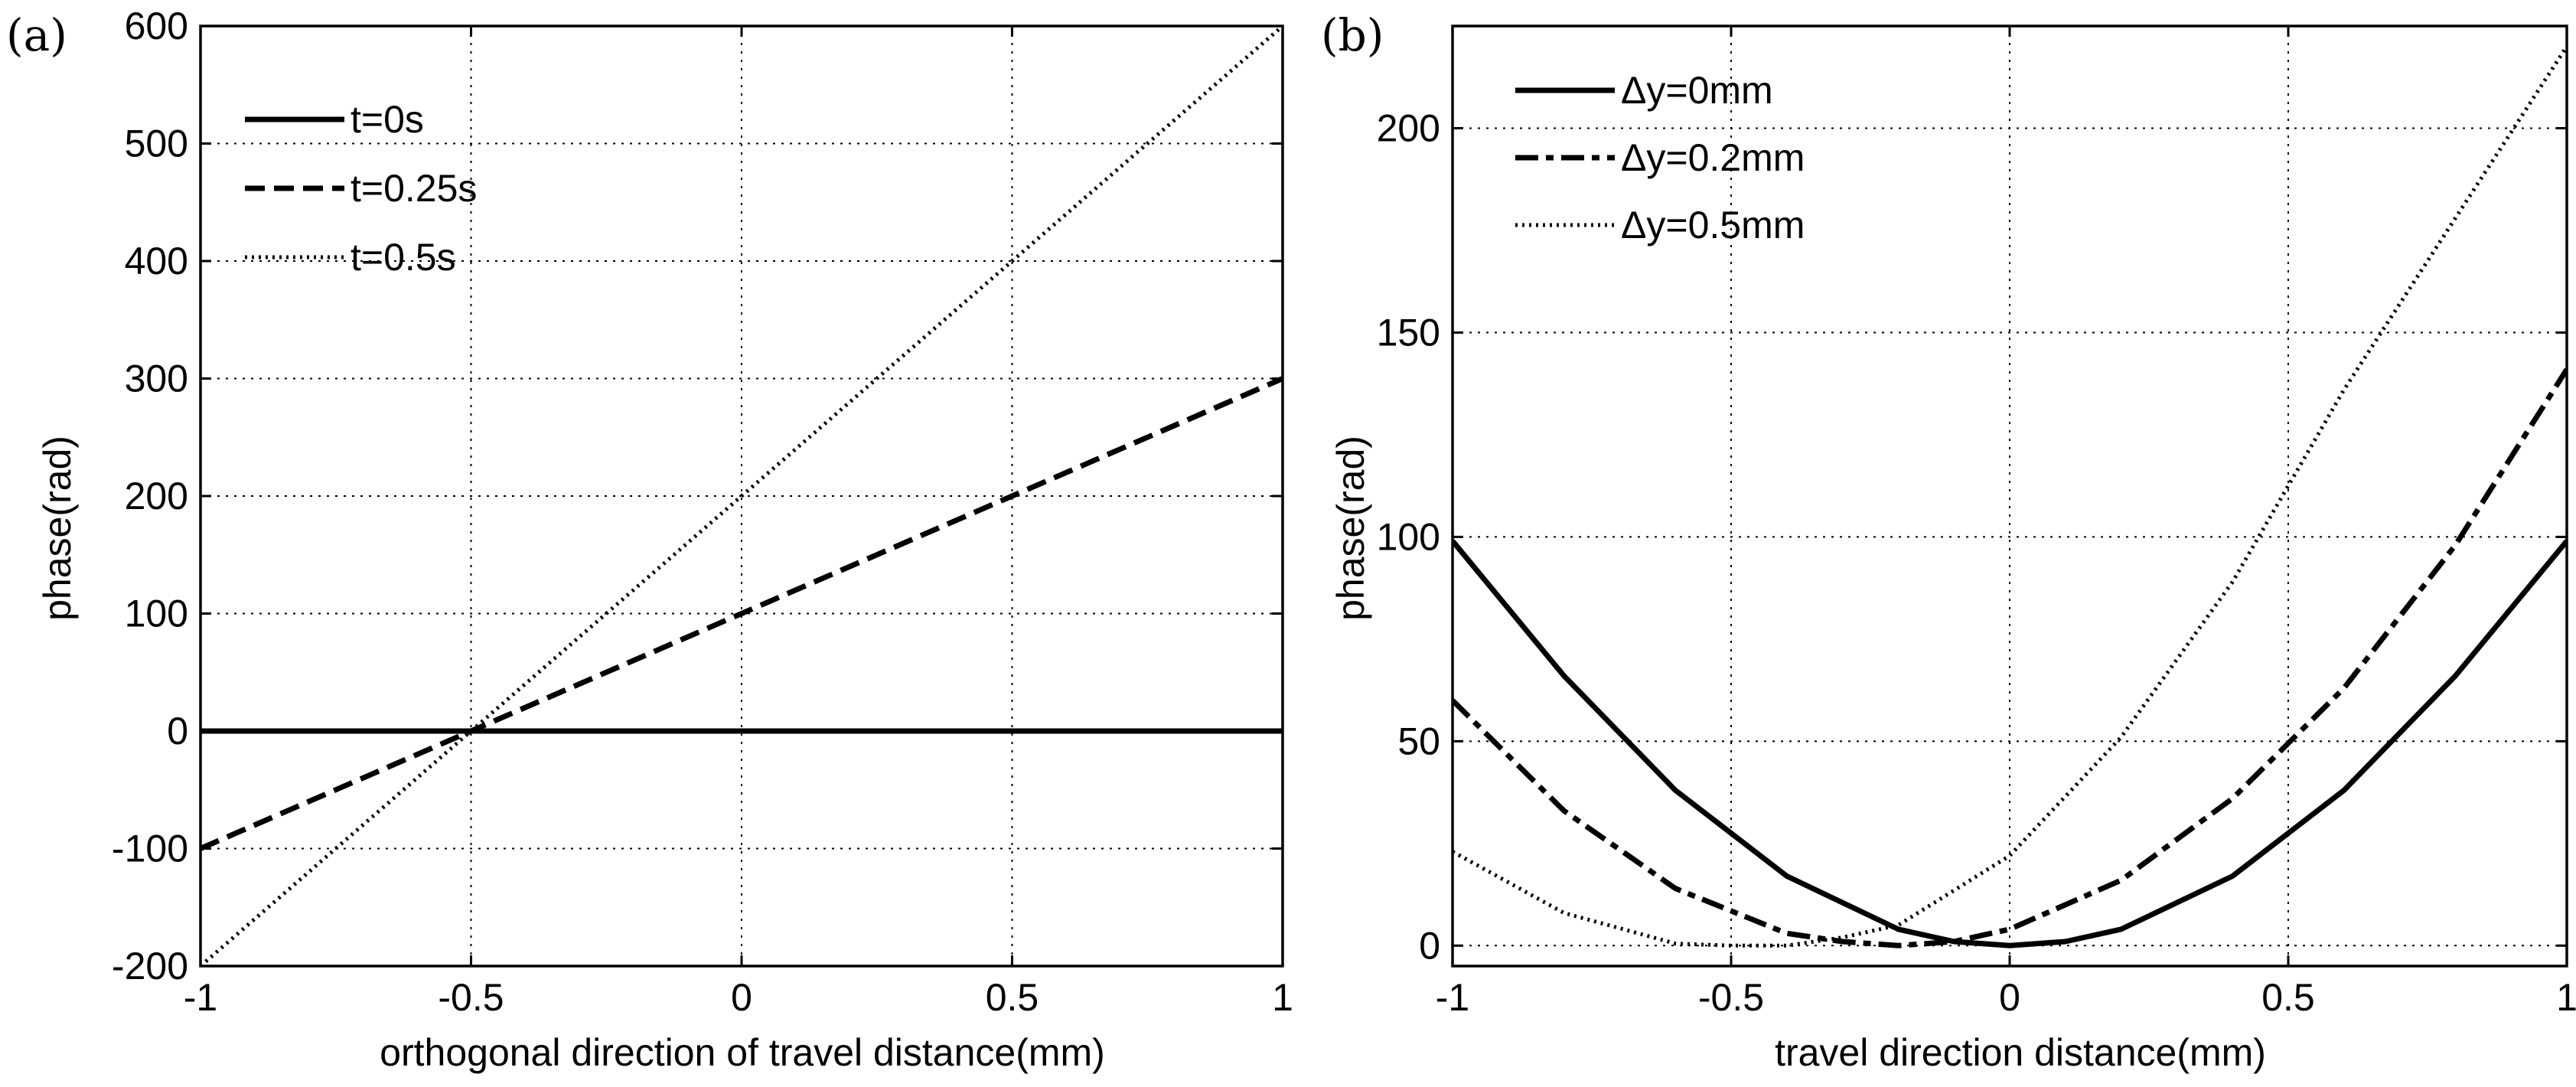 The height and width of the screenshot is (1087, 2576). What do you see at coordinates (1353, 35) in the screenshot?
I see `panel-label-b: (b)` at bounding box center [1353, 35].